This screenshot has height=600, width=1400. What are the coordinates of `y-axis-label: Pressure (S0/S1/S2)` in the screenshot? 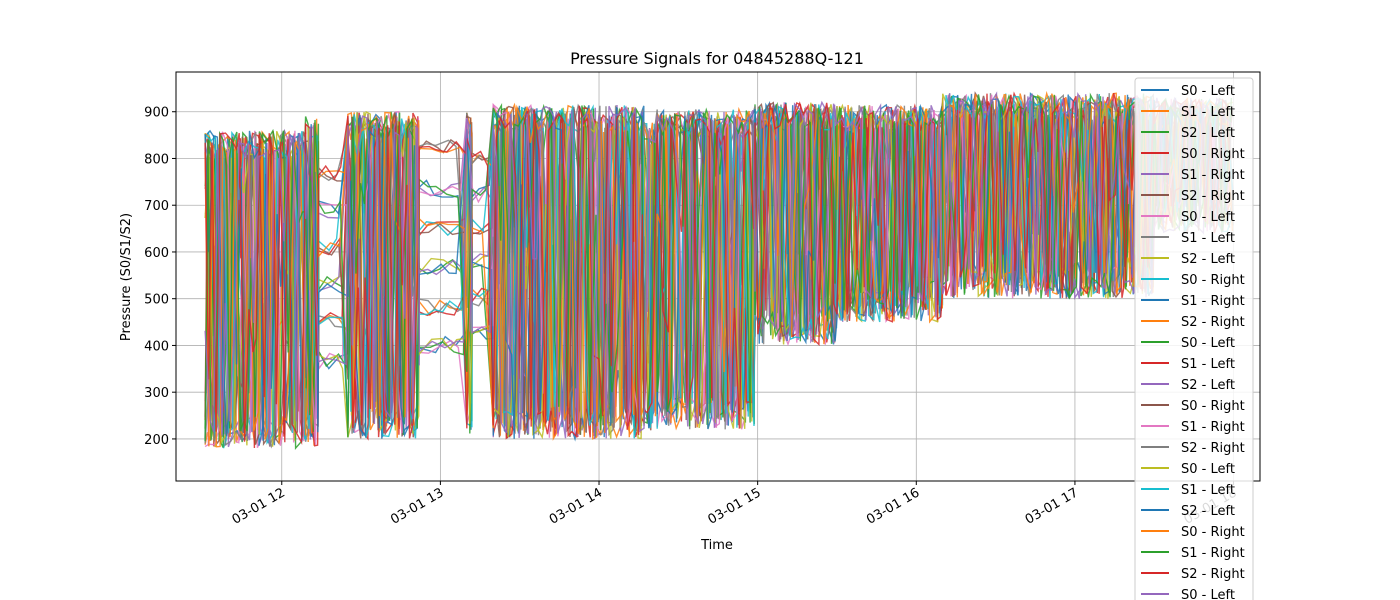 It's located at (126, 277).